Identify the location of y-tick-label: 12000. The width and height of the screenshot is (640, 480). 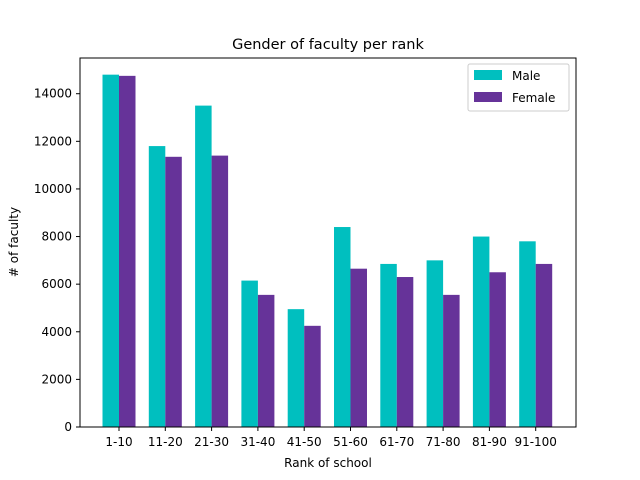
(53, 141).